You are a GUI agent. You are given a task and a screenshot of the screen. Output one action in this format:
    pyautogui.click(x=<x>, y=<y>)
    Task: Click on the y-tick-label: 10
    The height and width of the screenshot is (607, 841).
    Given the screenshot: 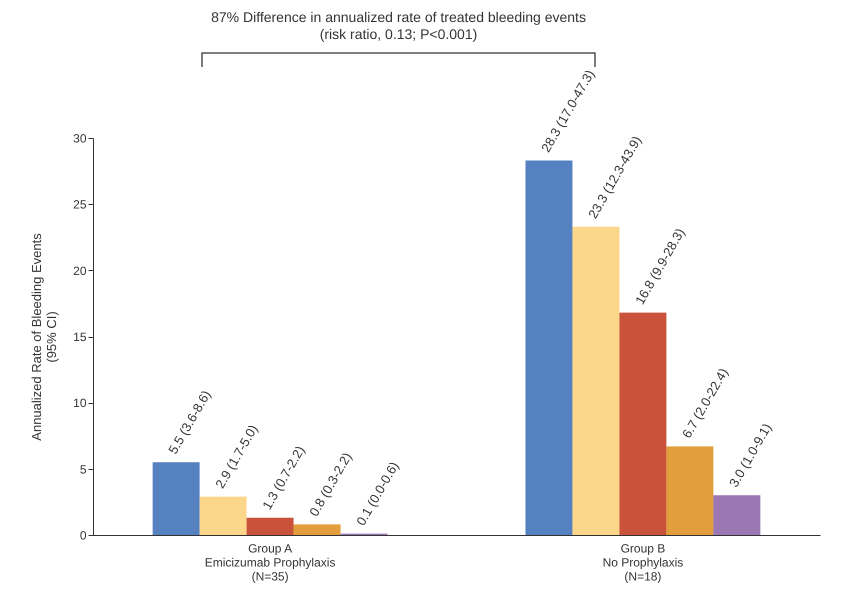 What is the action you would take?
    pyautogui.click(x=80, y=403)
    